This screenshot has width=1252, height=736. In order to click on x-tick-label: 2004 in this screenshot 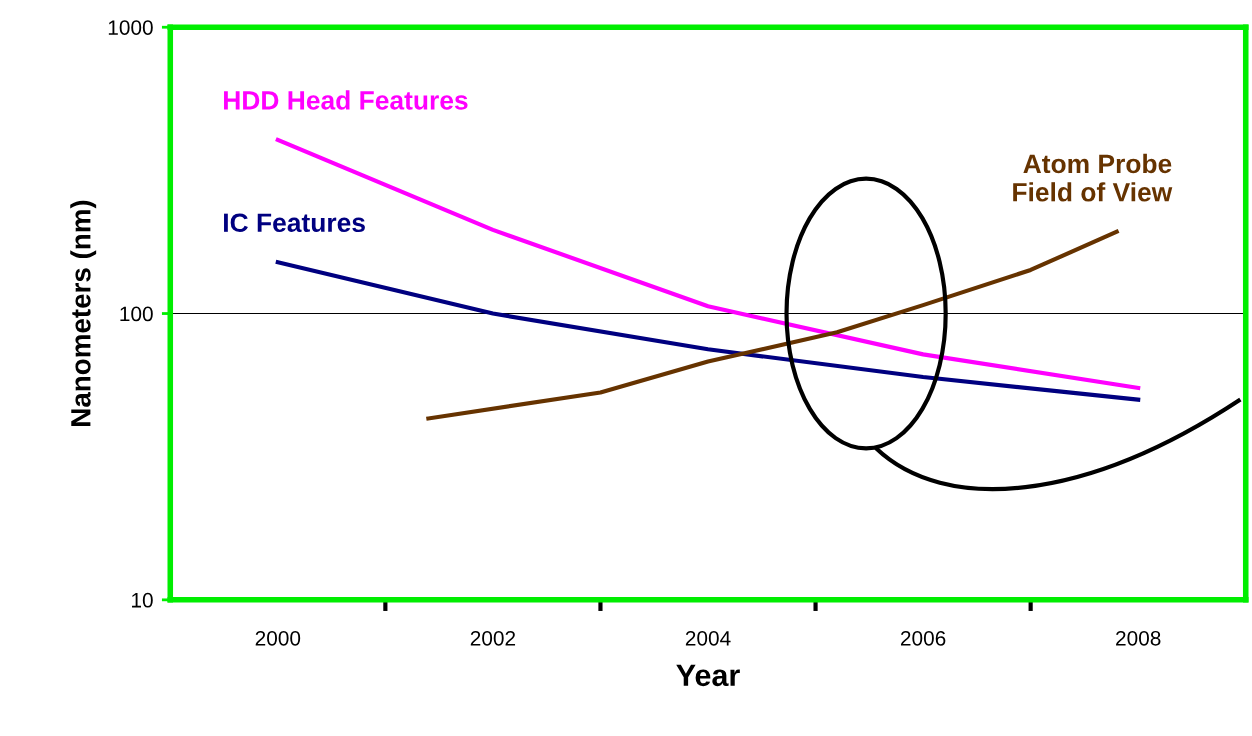, I will do `click(708, 638)`.